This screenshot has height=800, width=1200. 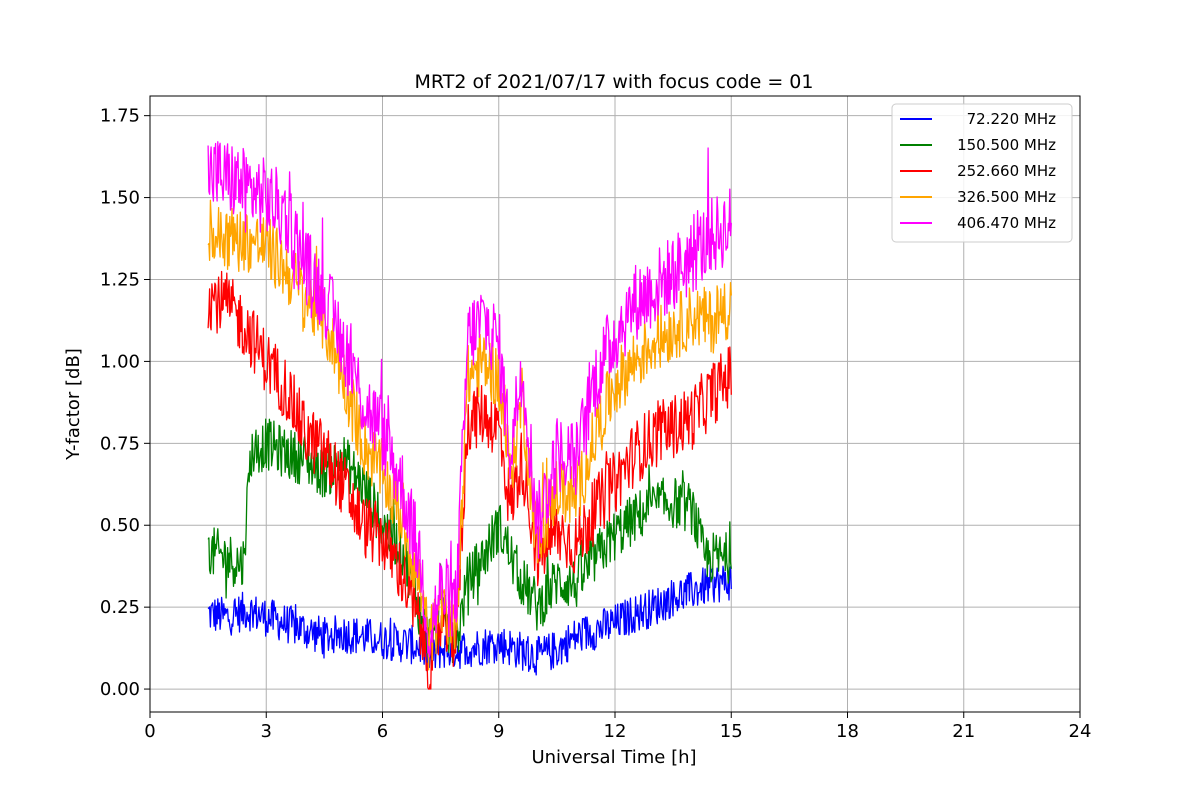 What do you see at coordinates (1011, 119) in the screenshot?
I see `legend-label: 72.220 MHz` at bounding box center [1011, 119].